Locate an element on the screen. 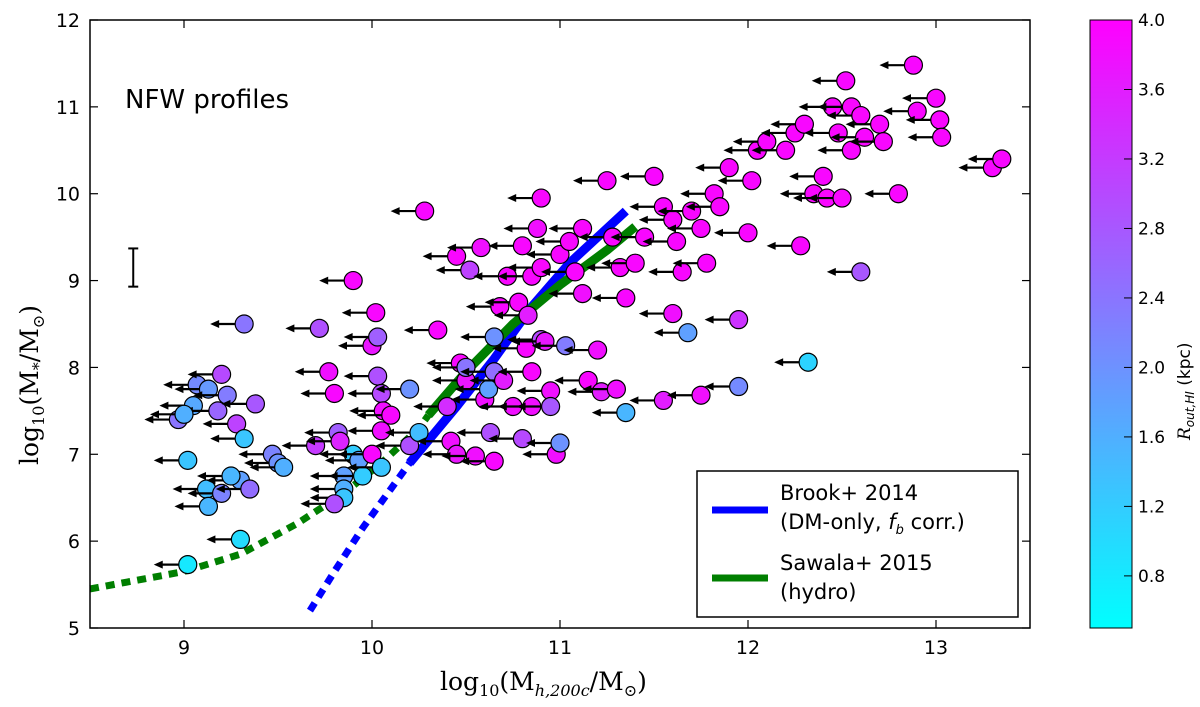  legend-label-sawala: Sawala+ 2015 is located at coordinates (856, 563).